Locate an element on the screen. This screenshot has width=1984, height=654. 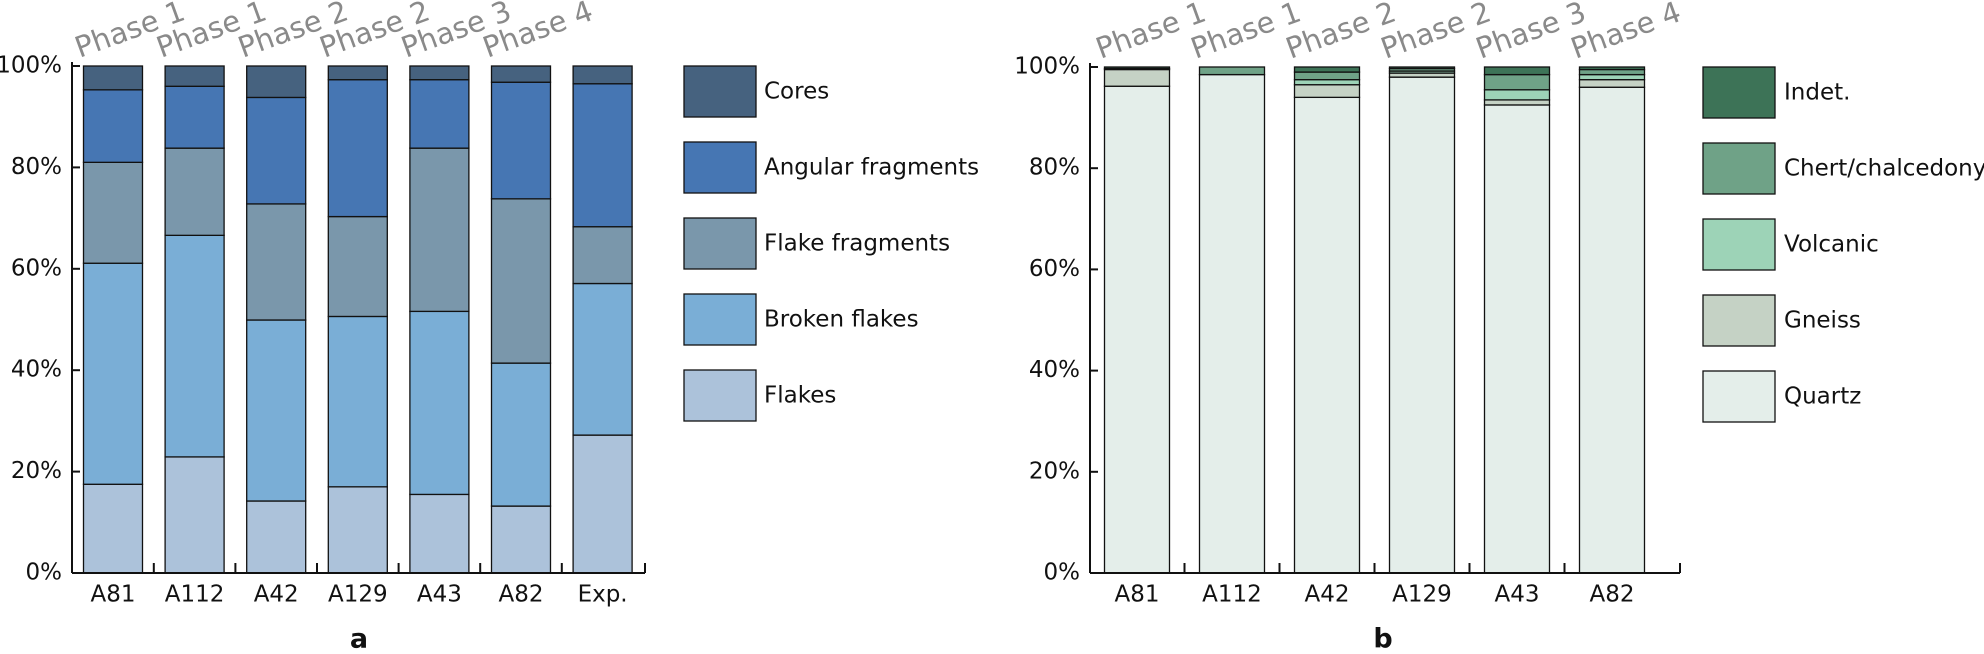
legend-label: Flake fragments is located at coordinates (857, 244).